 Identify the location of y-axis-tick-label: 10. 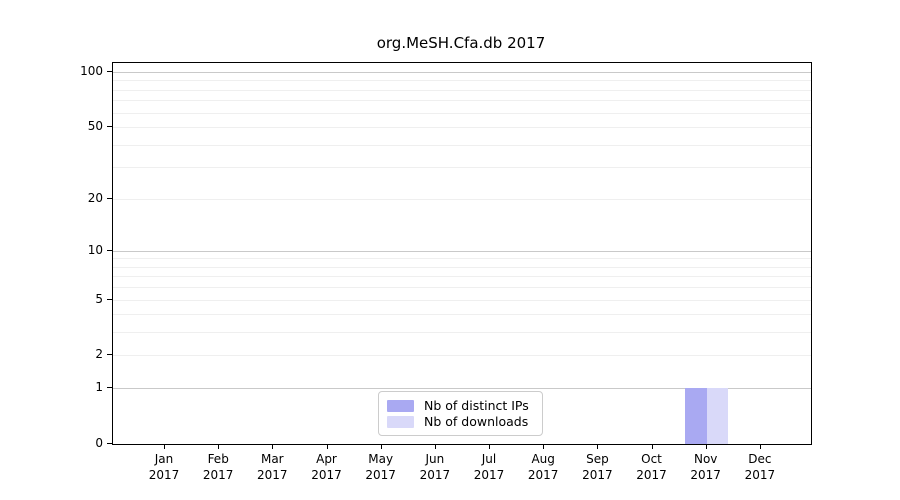
(95, 249).